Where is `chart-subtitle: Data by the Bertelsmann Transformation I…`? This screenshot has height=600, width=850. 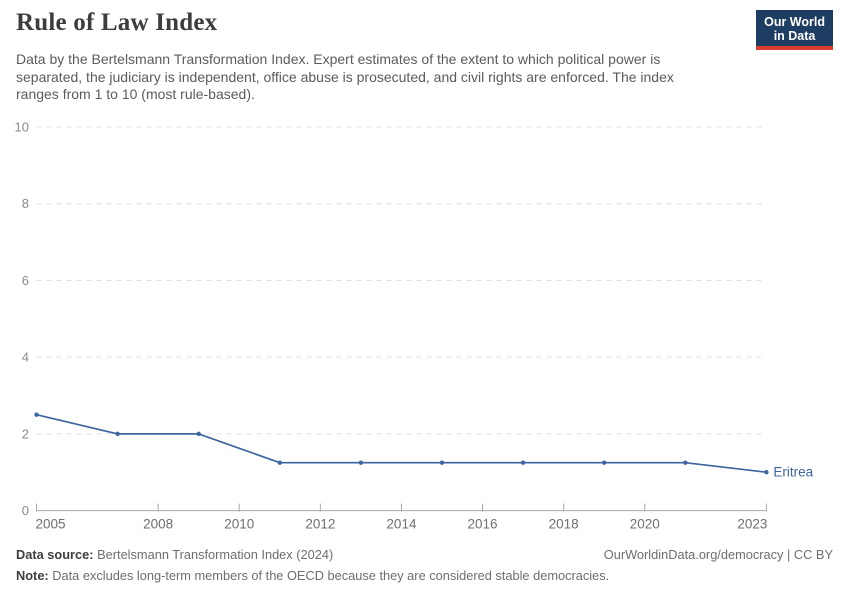 chart-subtitle: Data by the Bertelsmann Transformation I… is located at coordinates (345, 77).